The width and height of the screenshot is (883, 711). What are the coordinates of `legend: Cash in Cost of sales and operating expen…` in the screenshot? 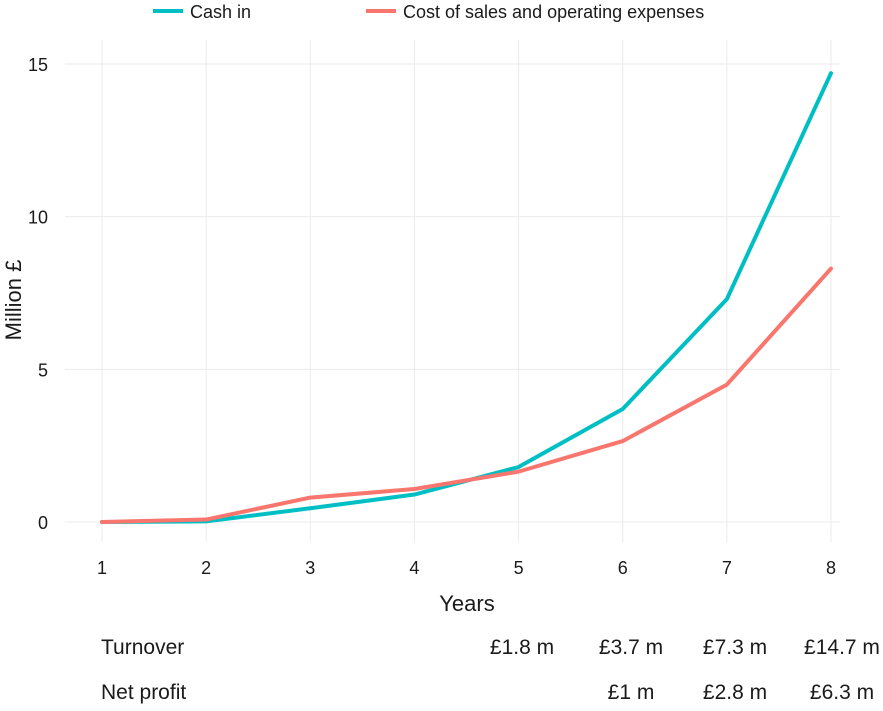 It's located at (428, 12).